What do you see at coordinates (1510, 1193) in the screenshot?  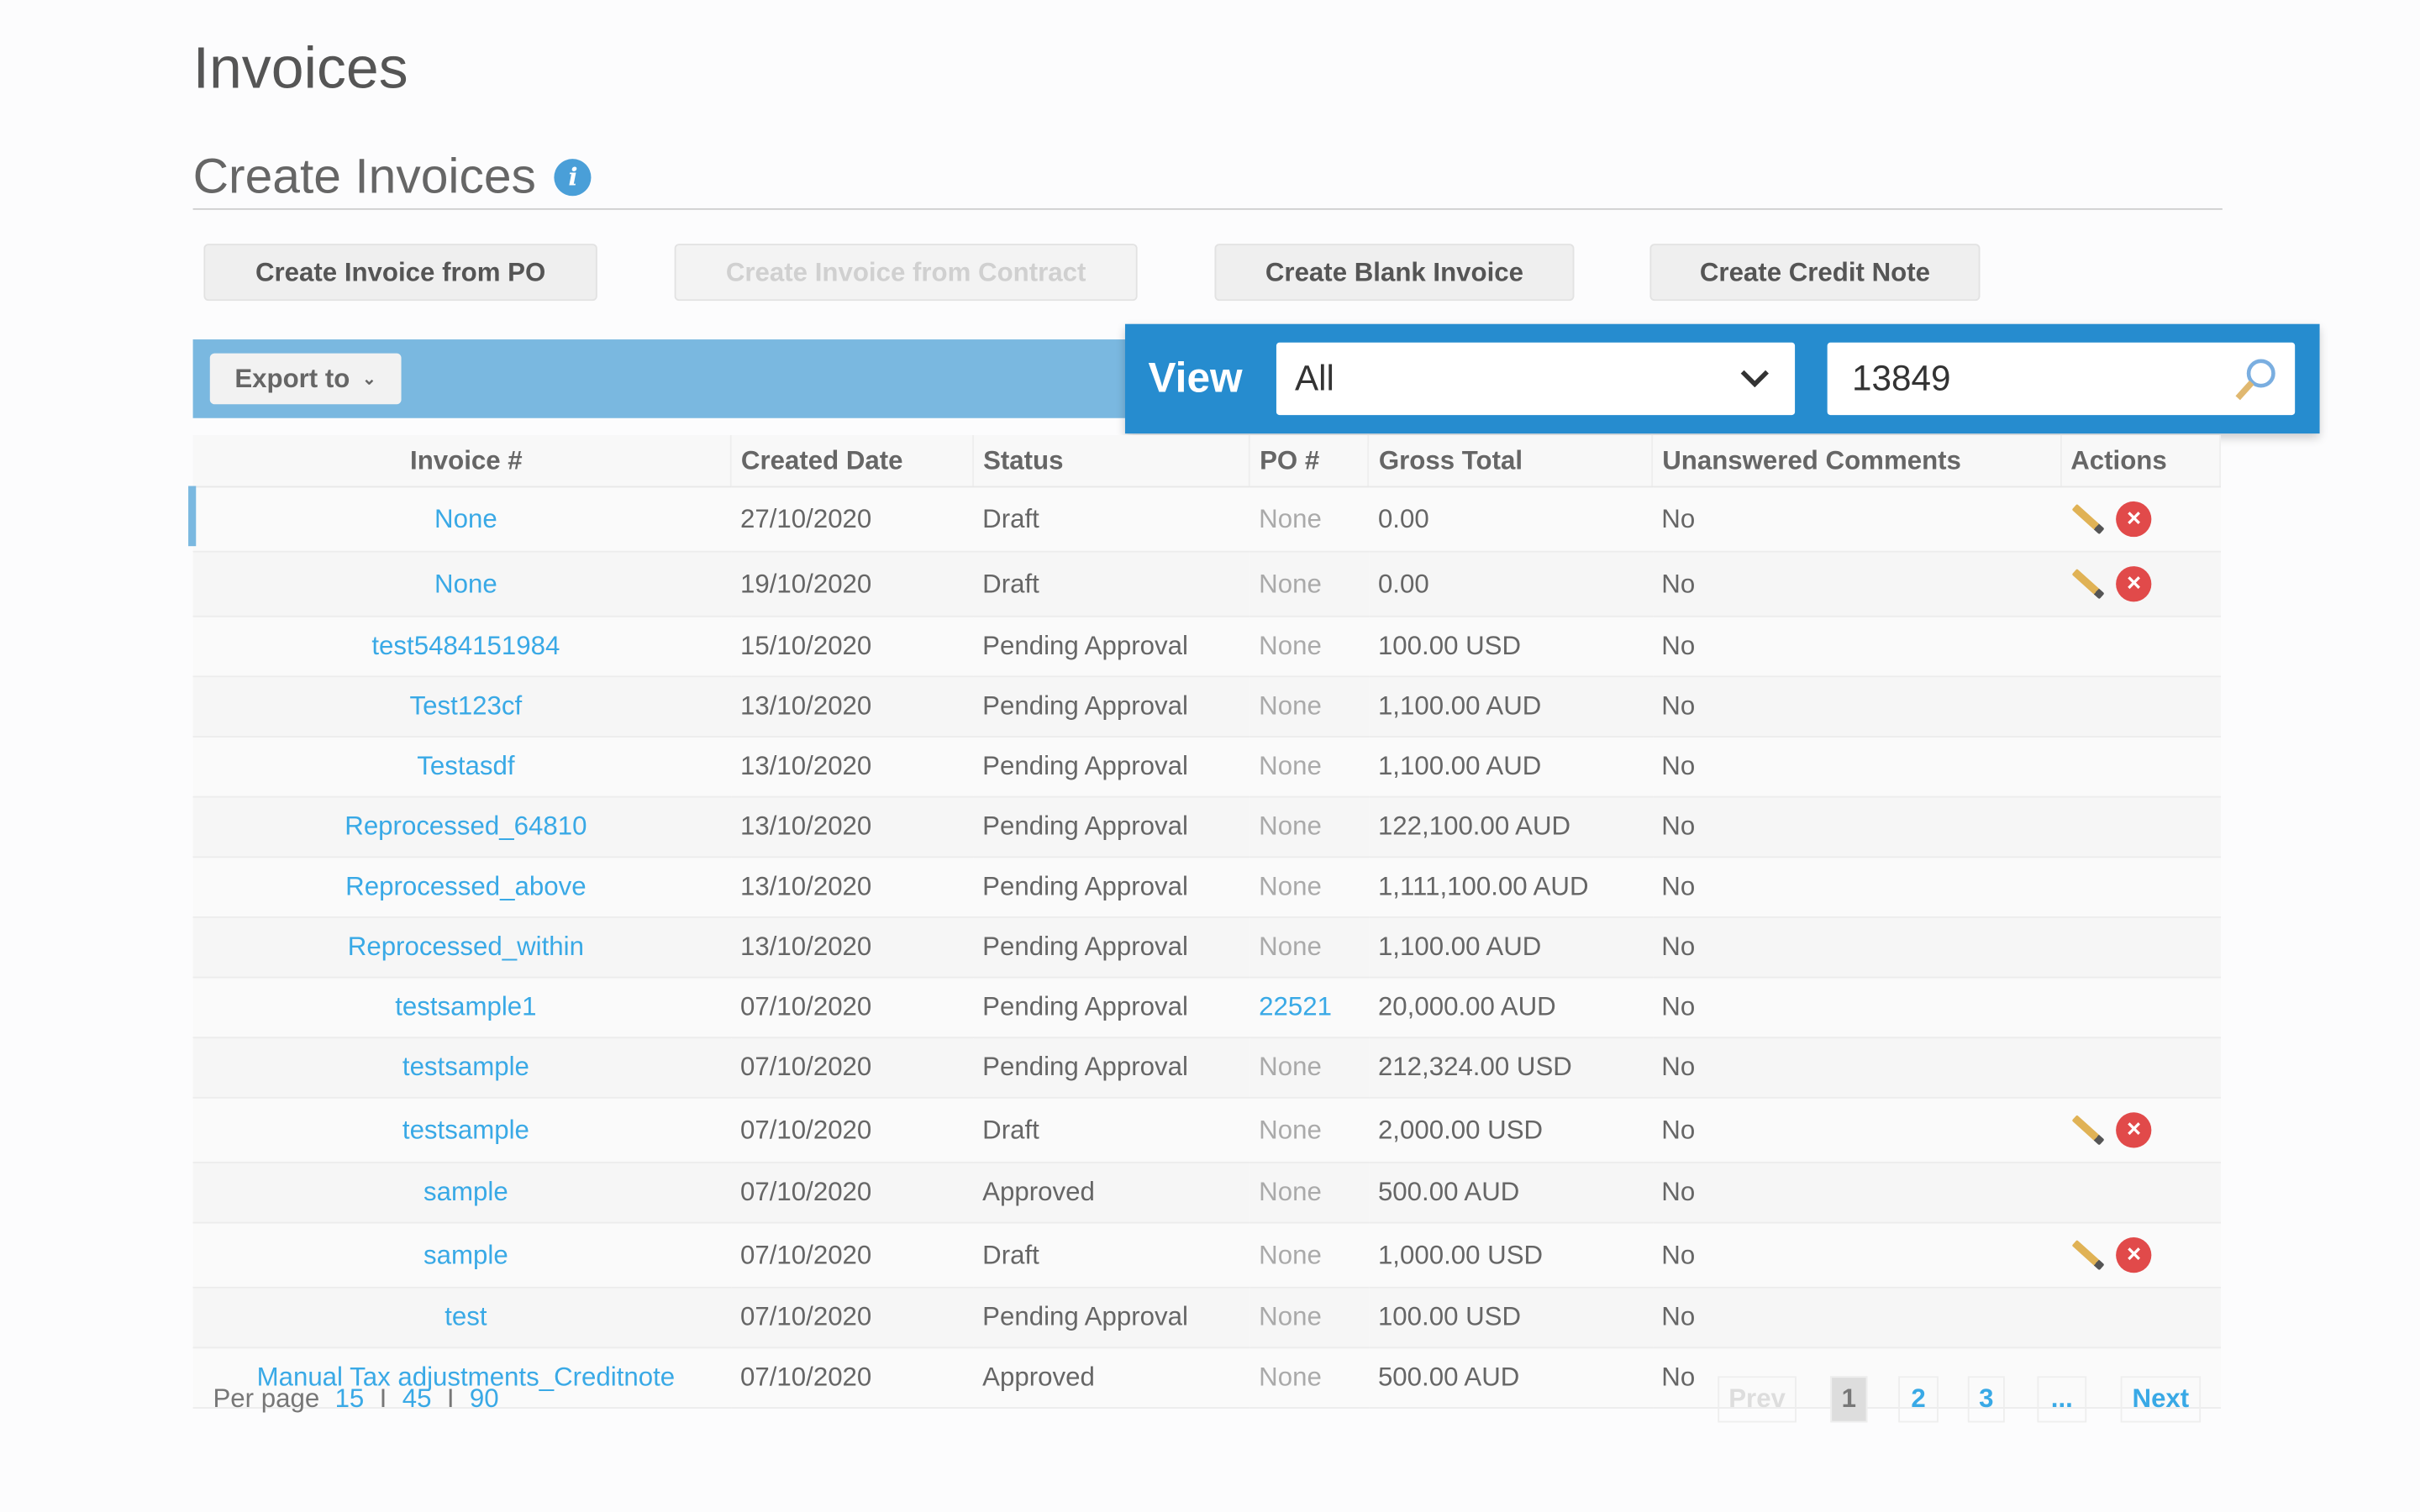 I see `gross-total: 500.00 AUD` at bounding box center [1510, 1193].